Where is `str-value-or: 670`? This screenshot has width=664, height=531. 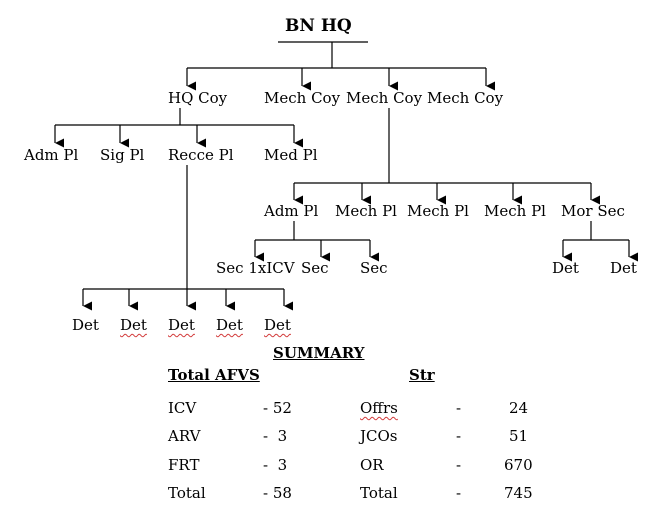 str-value-or: 670 is located at coordinates (518, 465).